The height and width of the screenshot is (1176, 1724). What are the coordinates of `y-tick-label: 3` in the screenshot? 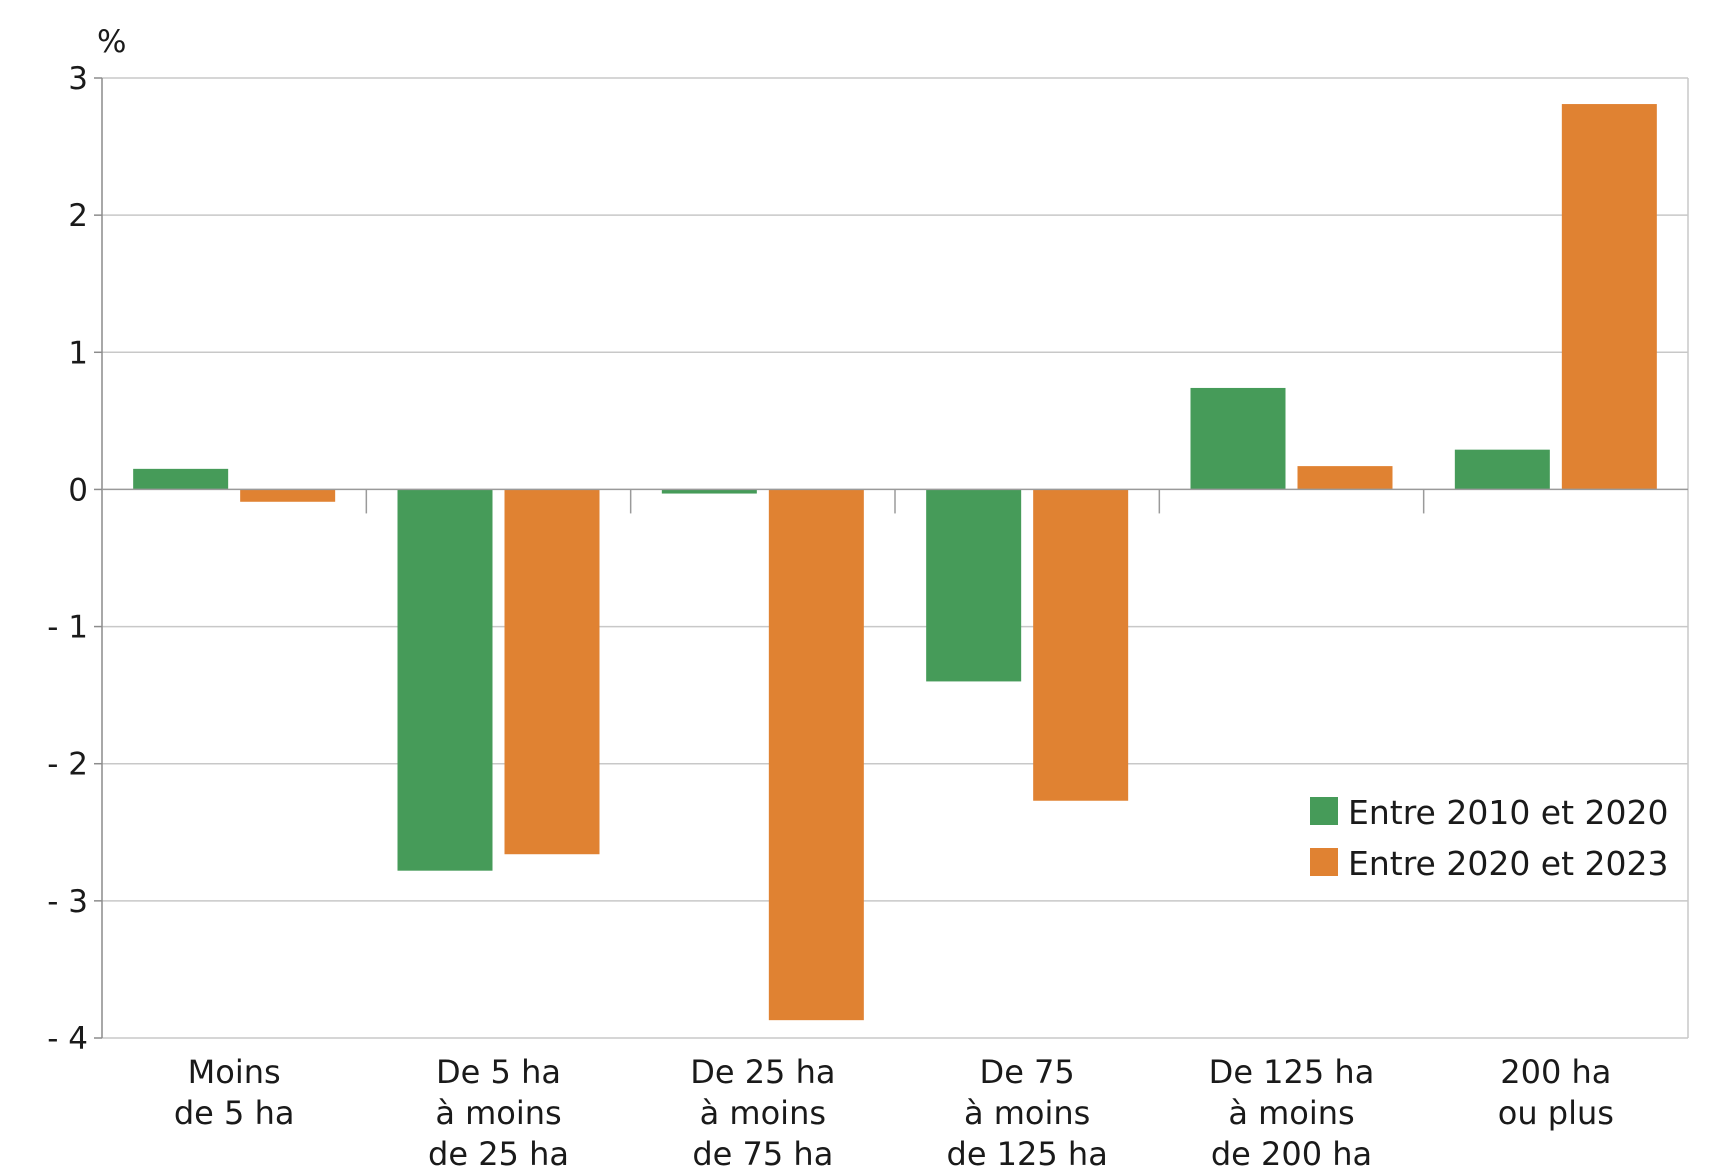 It's located at (78, 79).